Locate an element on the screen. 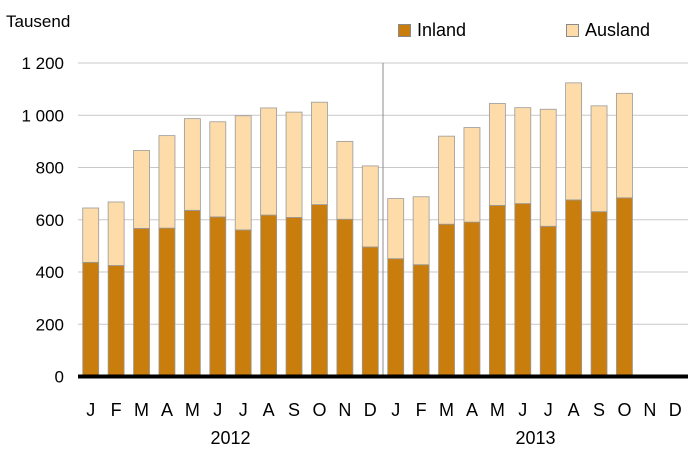  y-tick-label: 1 200 is located at coordinates (42, 63).